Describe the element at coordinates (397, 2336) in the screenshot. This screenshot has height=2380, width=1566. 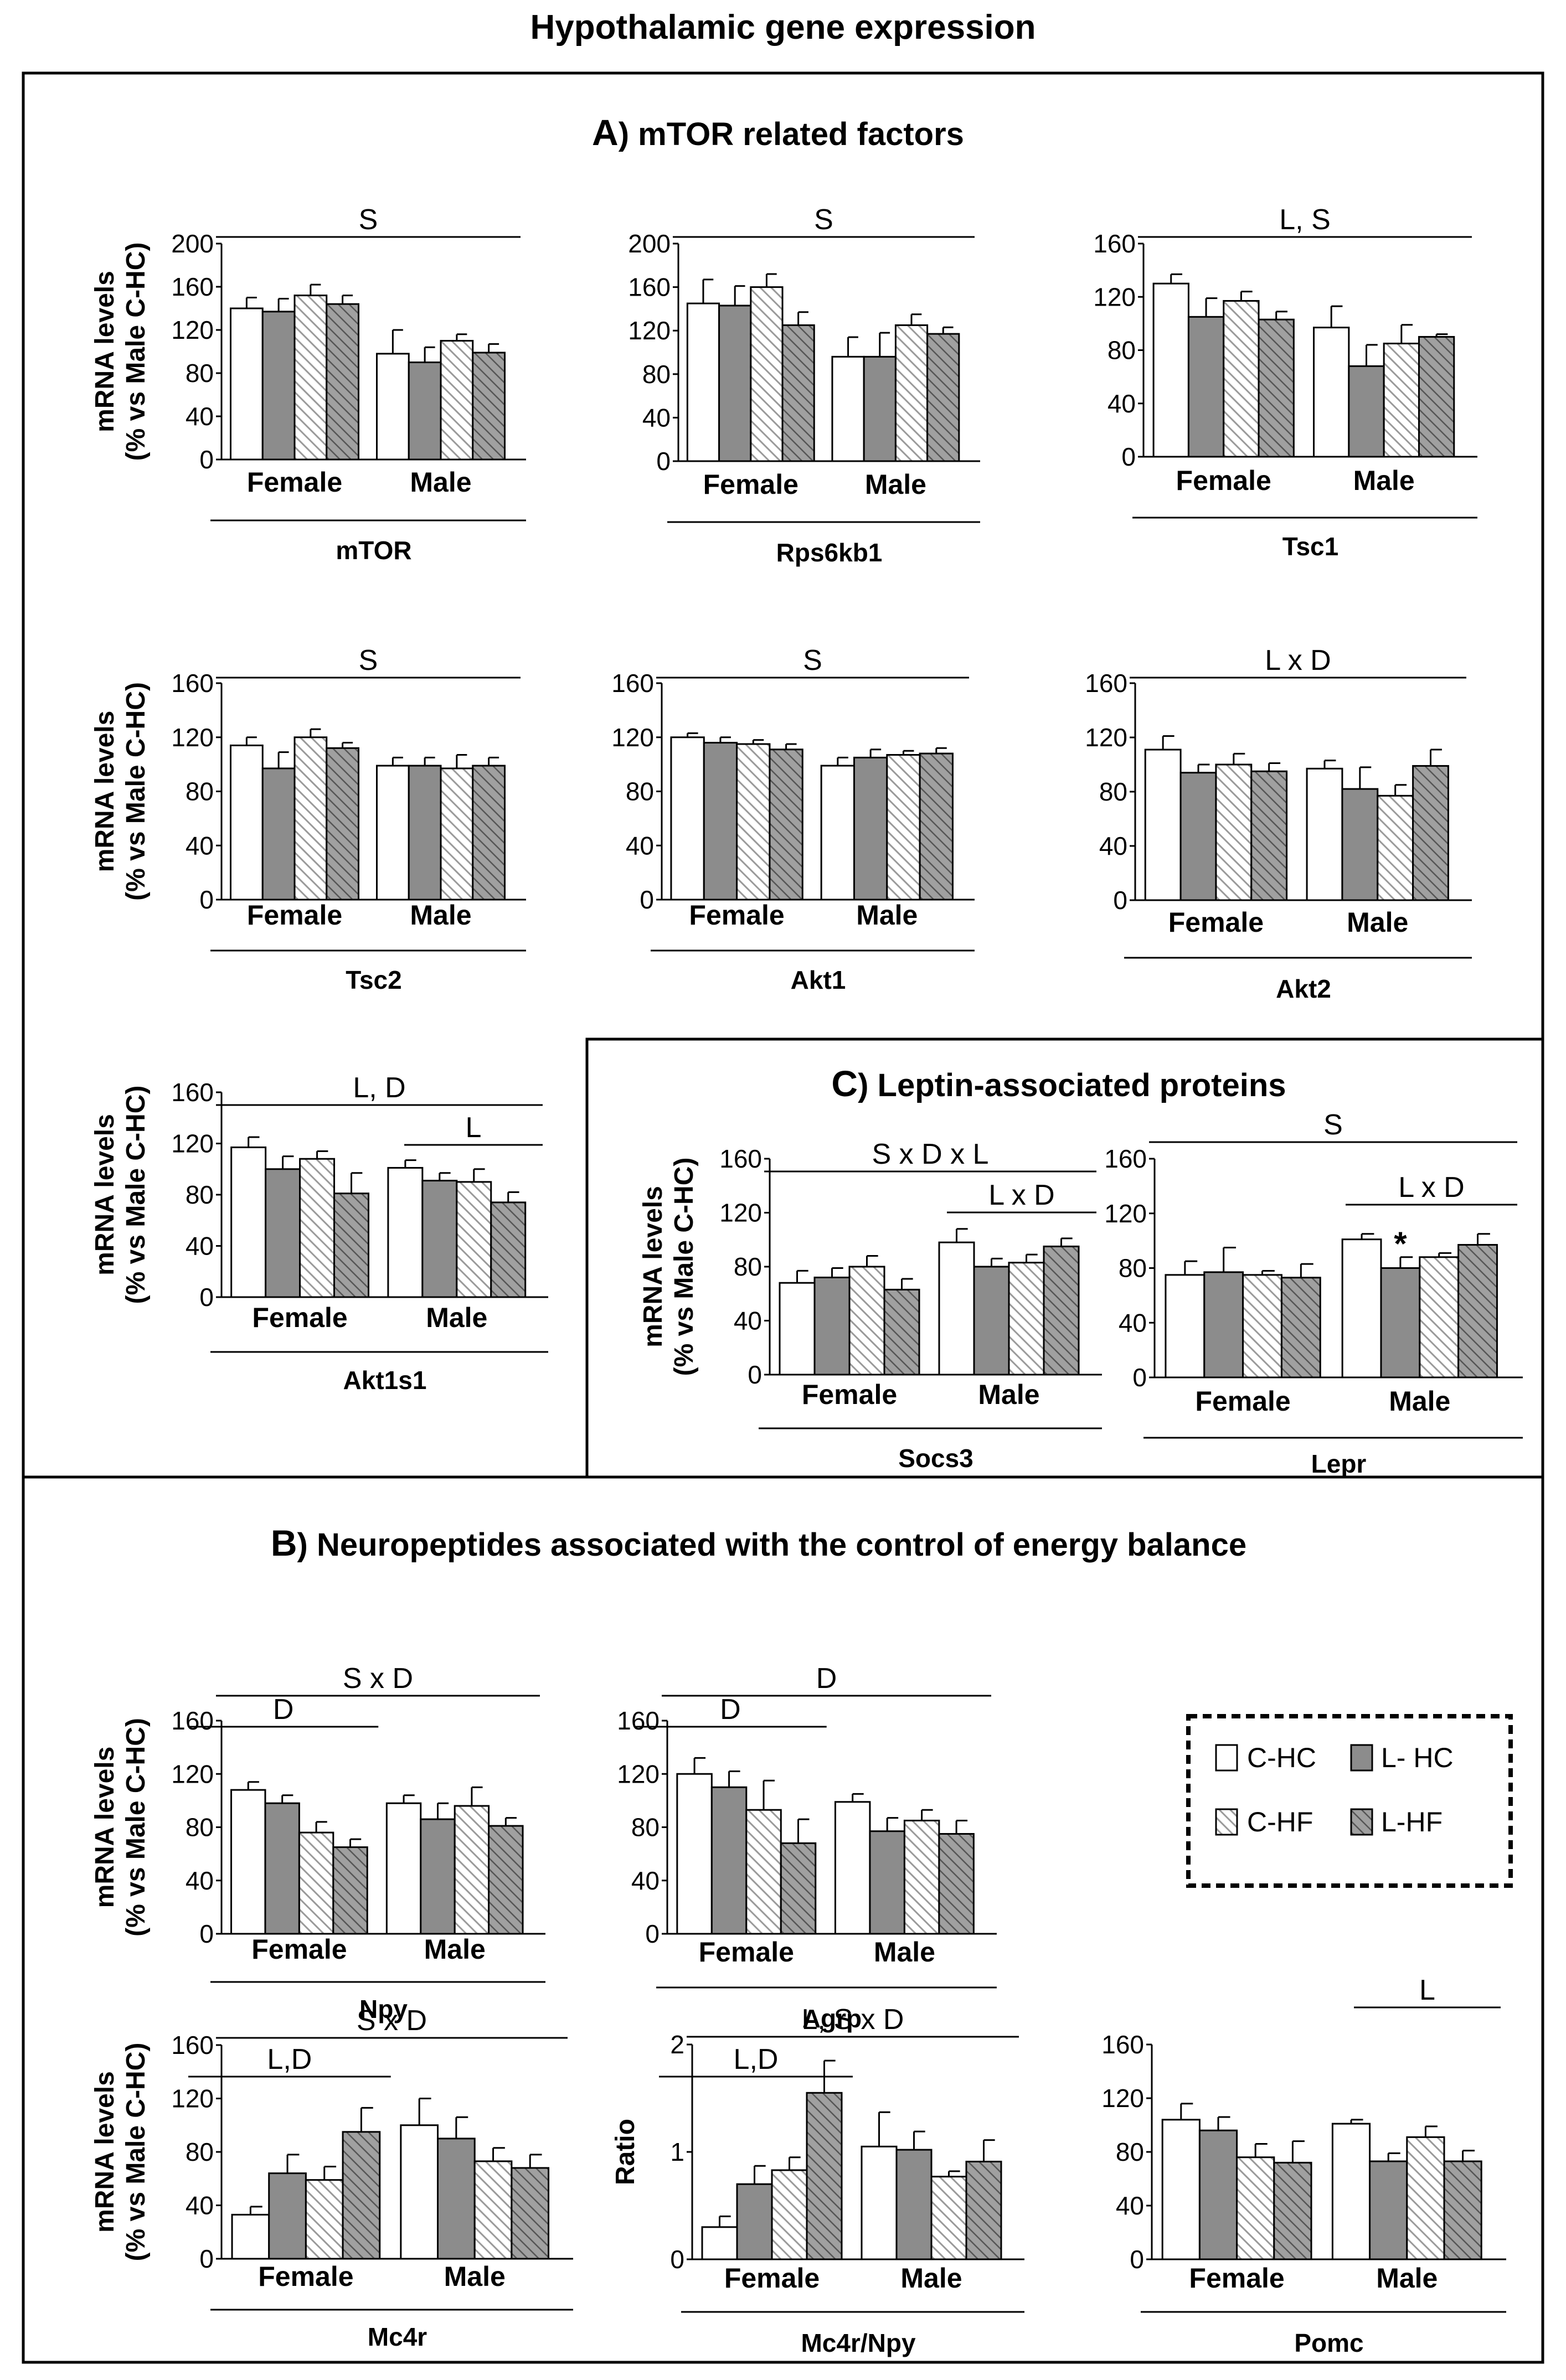
I see `panel-mc4r-gene-label: Mc4r` at that location.